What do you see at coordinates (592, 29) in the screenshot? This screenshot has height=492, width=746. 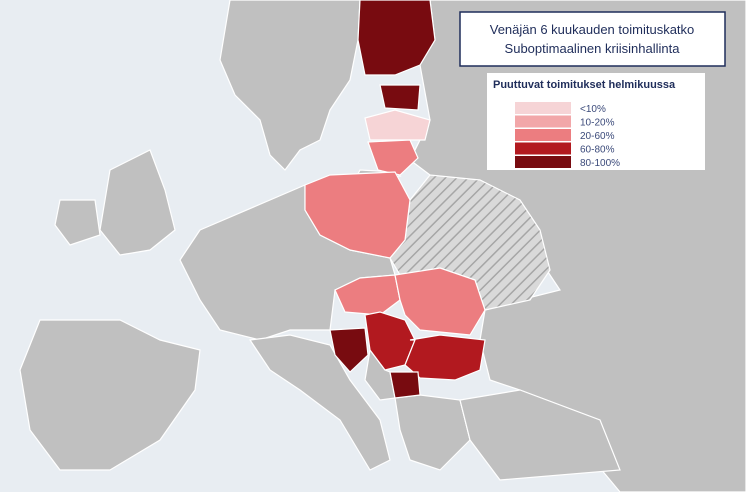 I see `title-line: Venäjän 6 kuukauden toimituskatko` at bounding box center [592, 29].